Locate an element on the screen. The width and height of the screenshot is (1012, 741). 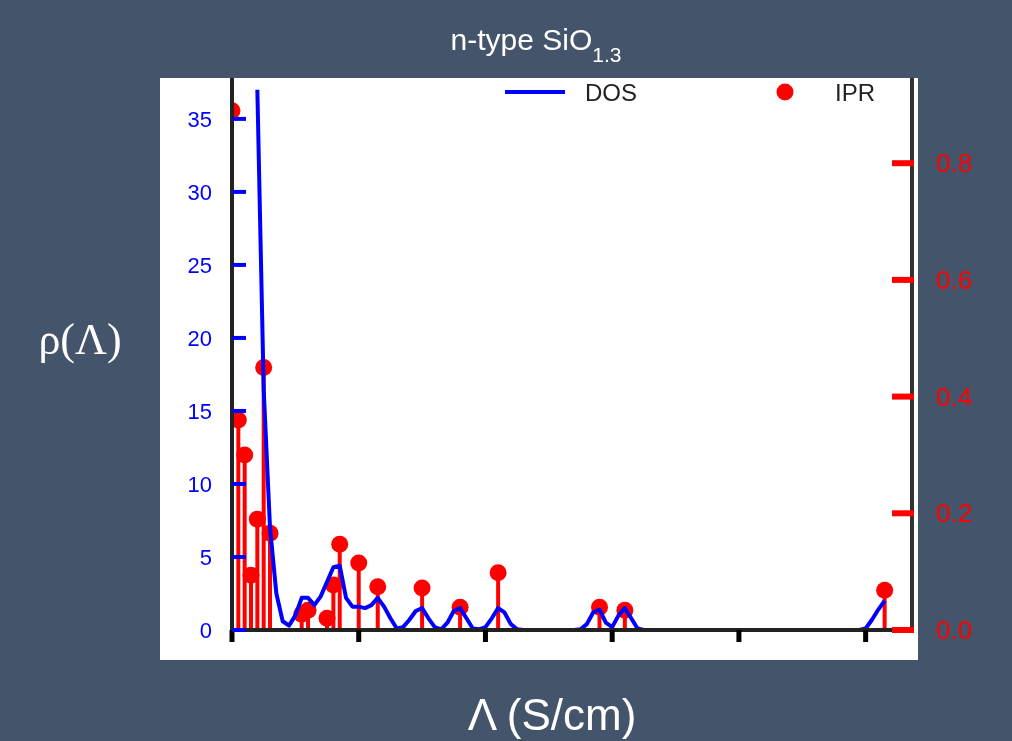
legend-label: IPR is located at coordinates (855, 92).